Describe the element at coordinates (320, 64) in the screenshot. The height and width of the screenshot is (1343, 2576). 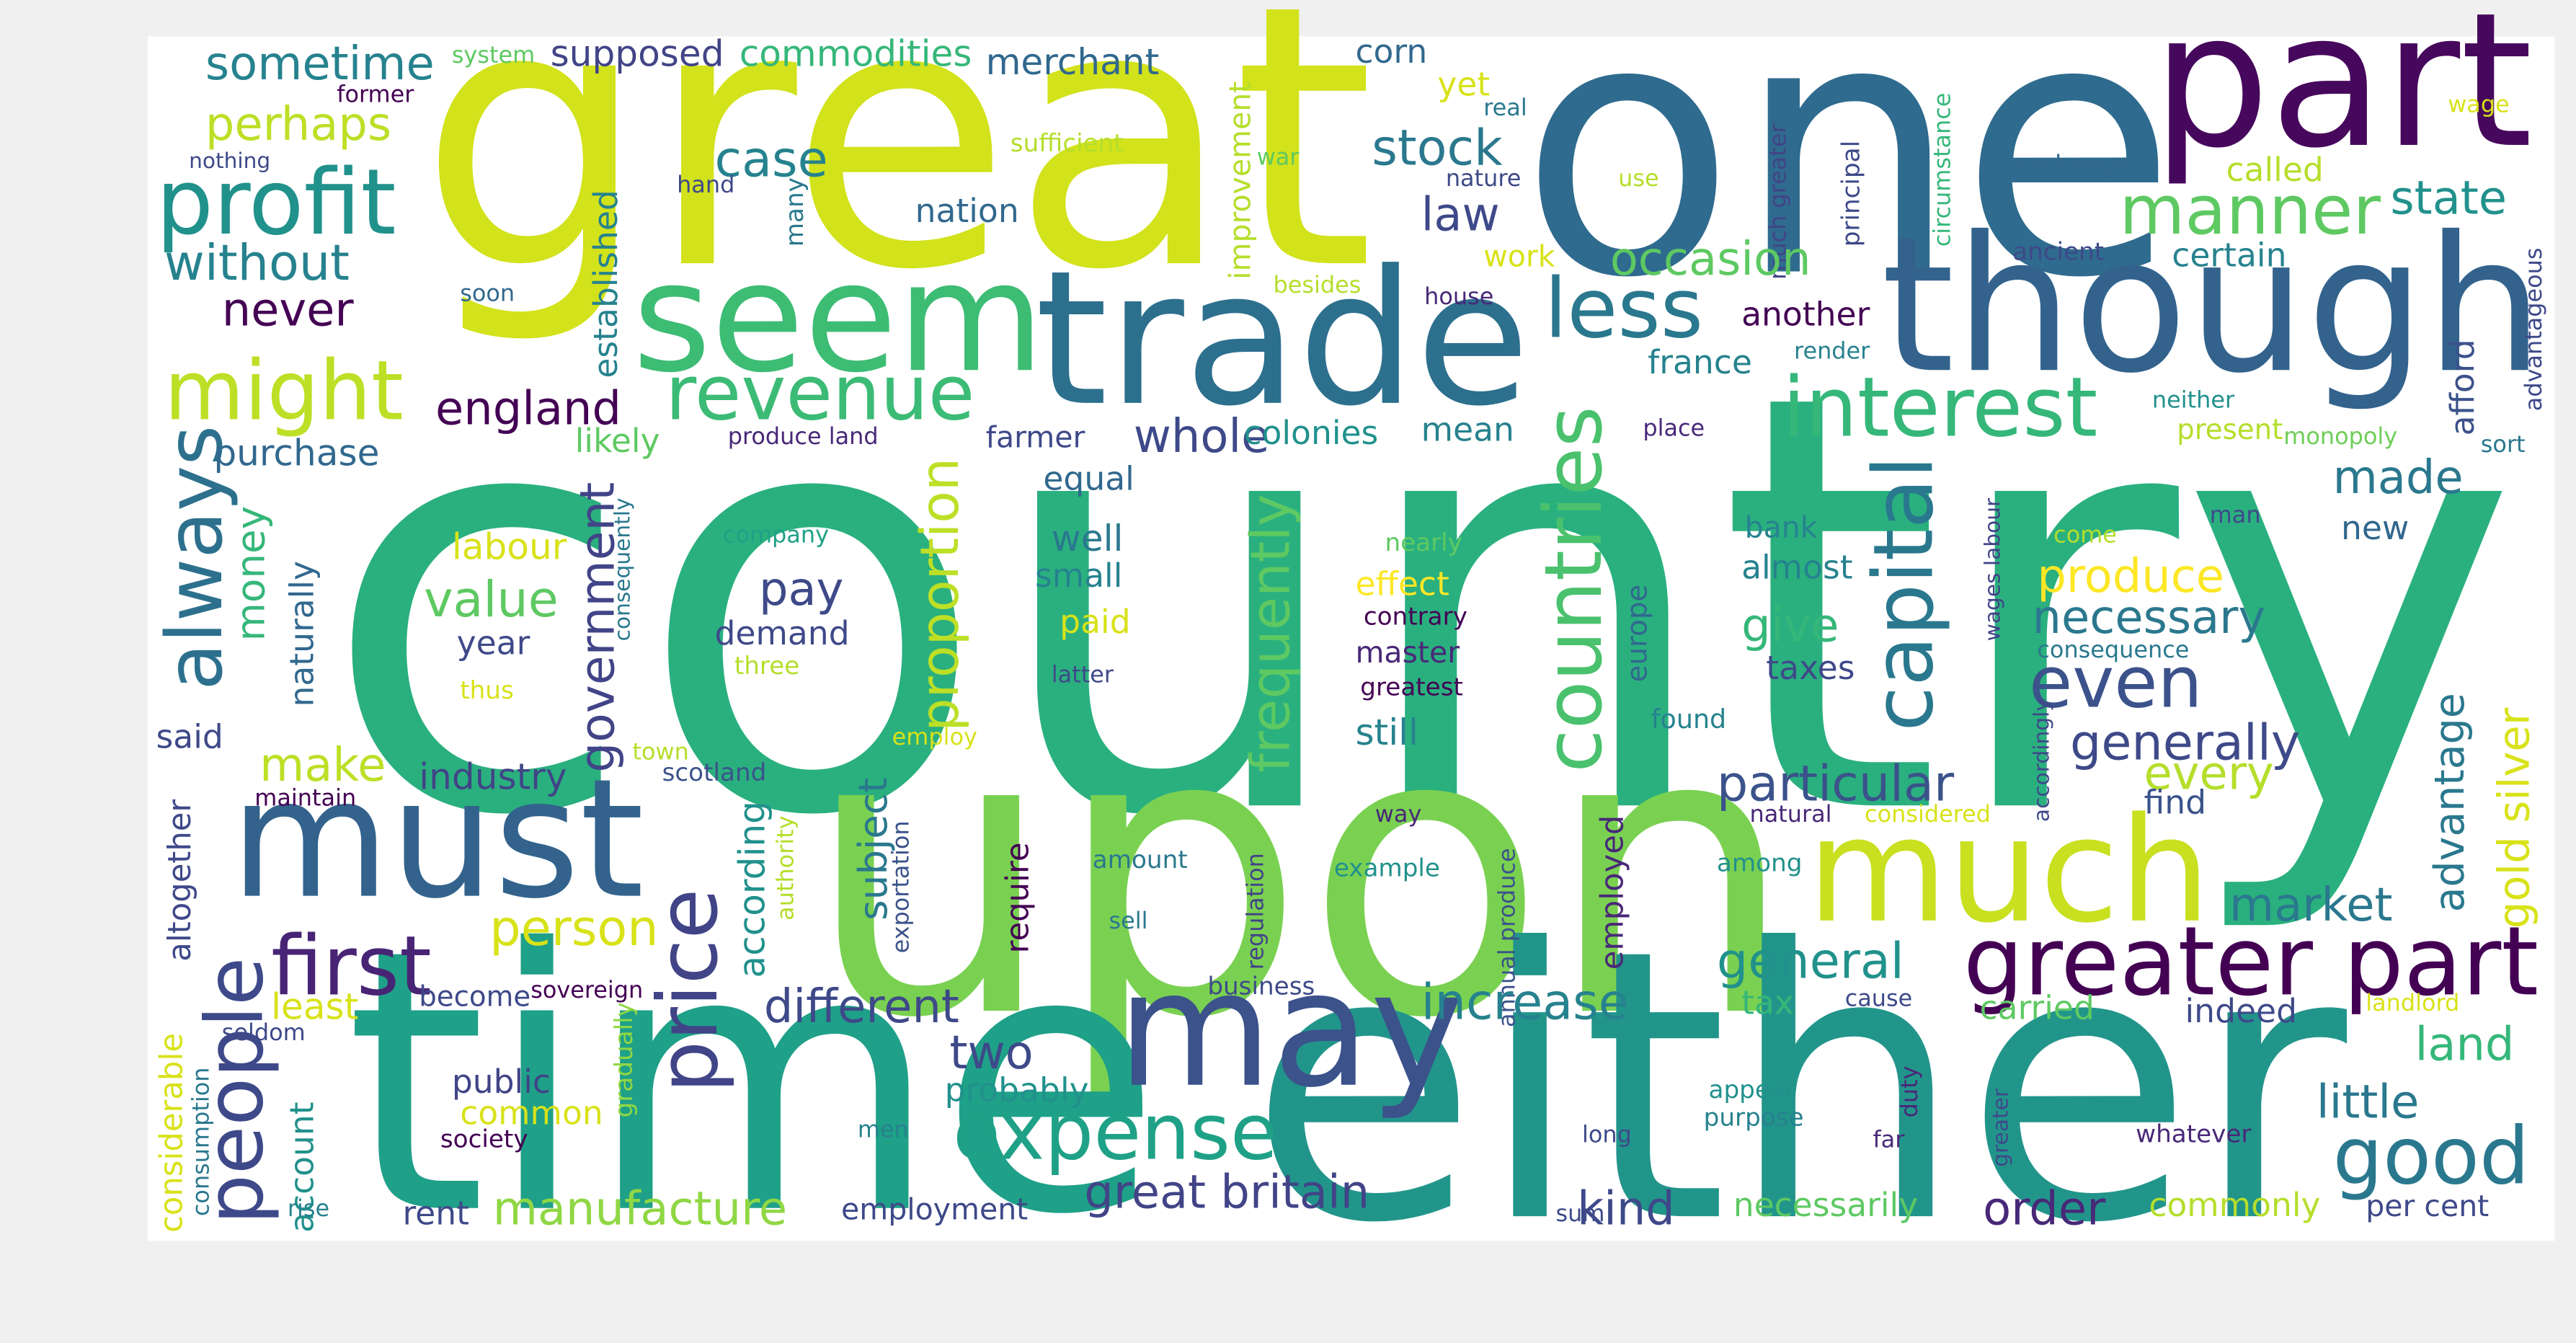
I see `word: sometime` at that location.